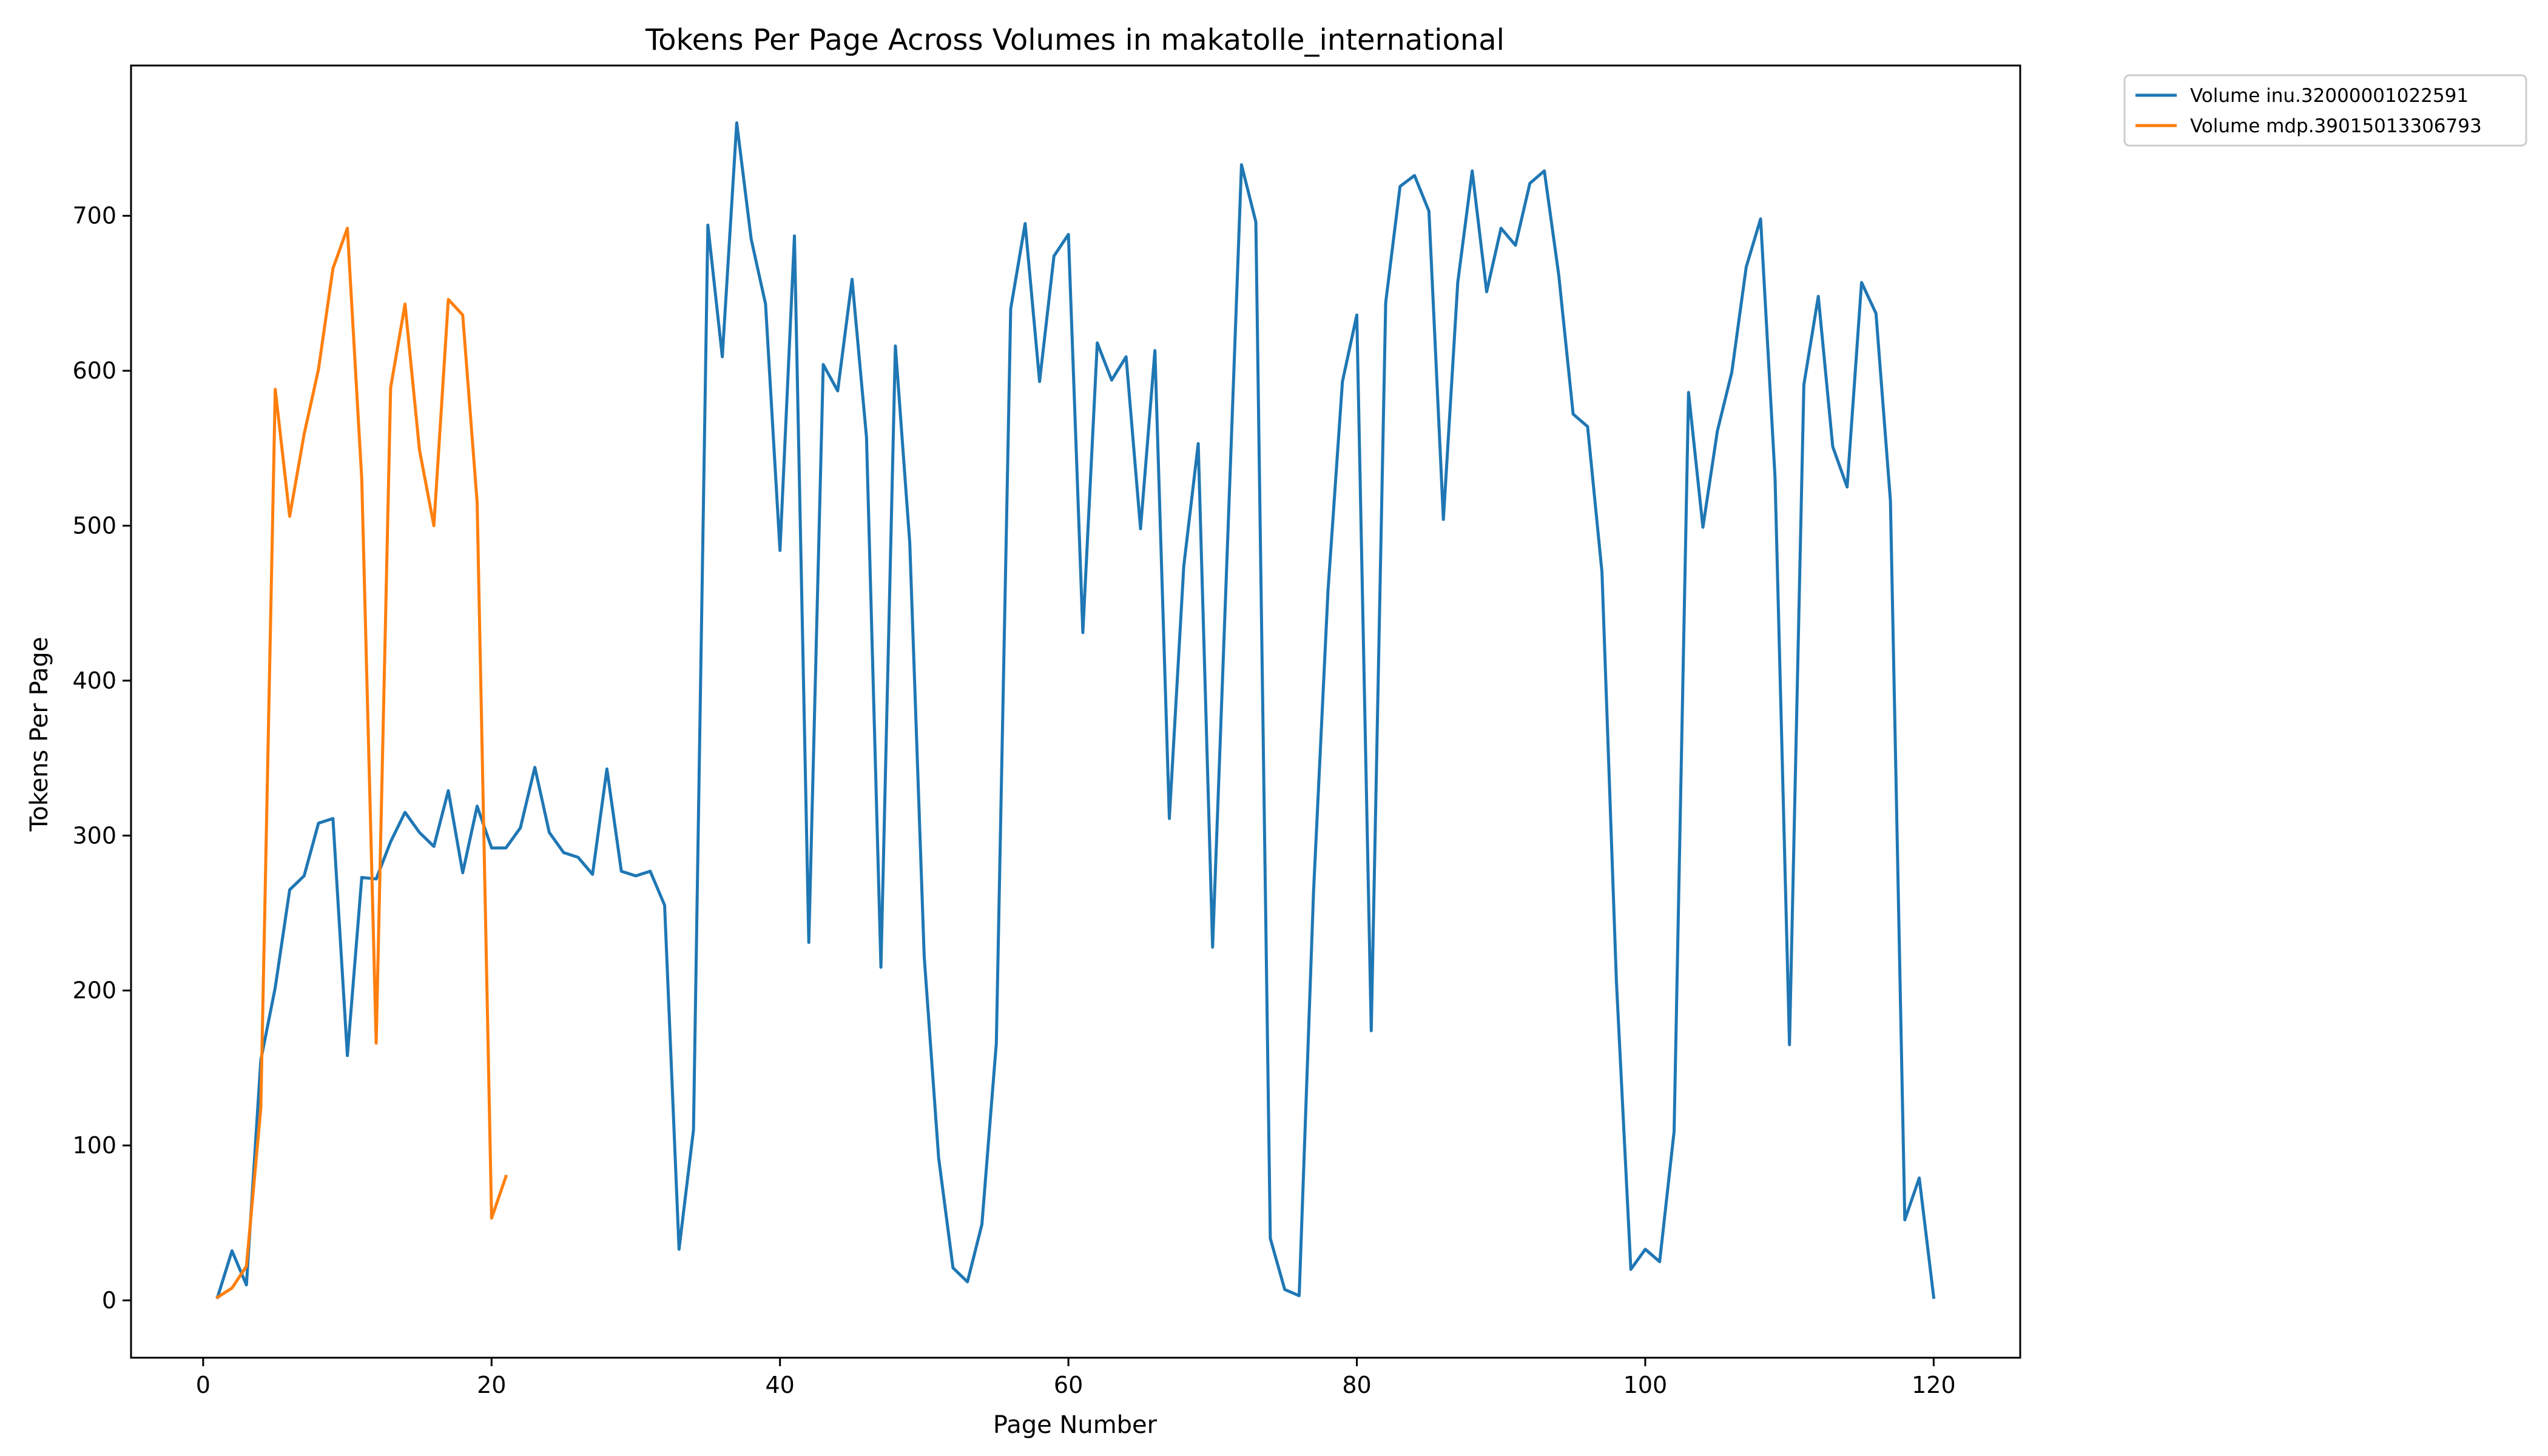 Image resolution: width=2548 pixels, height=1456 pixels. I want to click on y-axis-label: Tokens Per Page, so click(39, 734).